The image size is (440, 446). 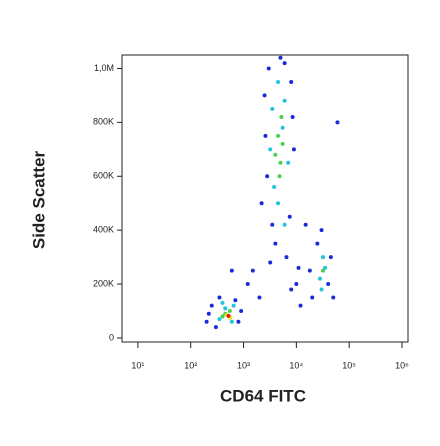 What do you see at coordinates (103, 230) in the screenshot?
I see `y-tick-label: 400K` at bounding box center [103, 230].